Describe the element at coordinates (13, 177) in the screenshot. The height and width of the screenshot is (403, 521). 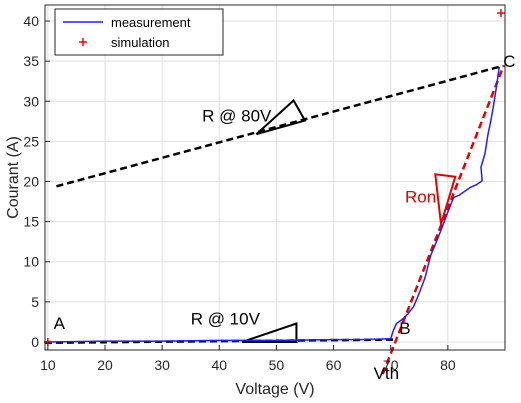
I see `y-axis-label: Courant (A)` at that location.